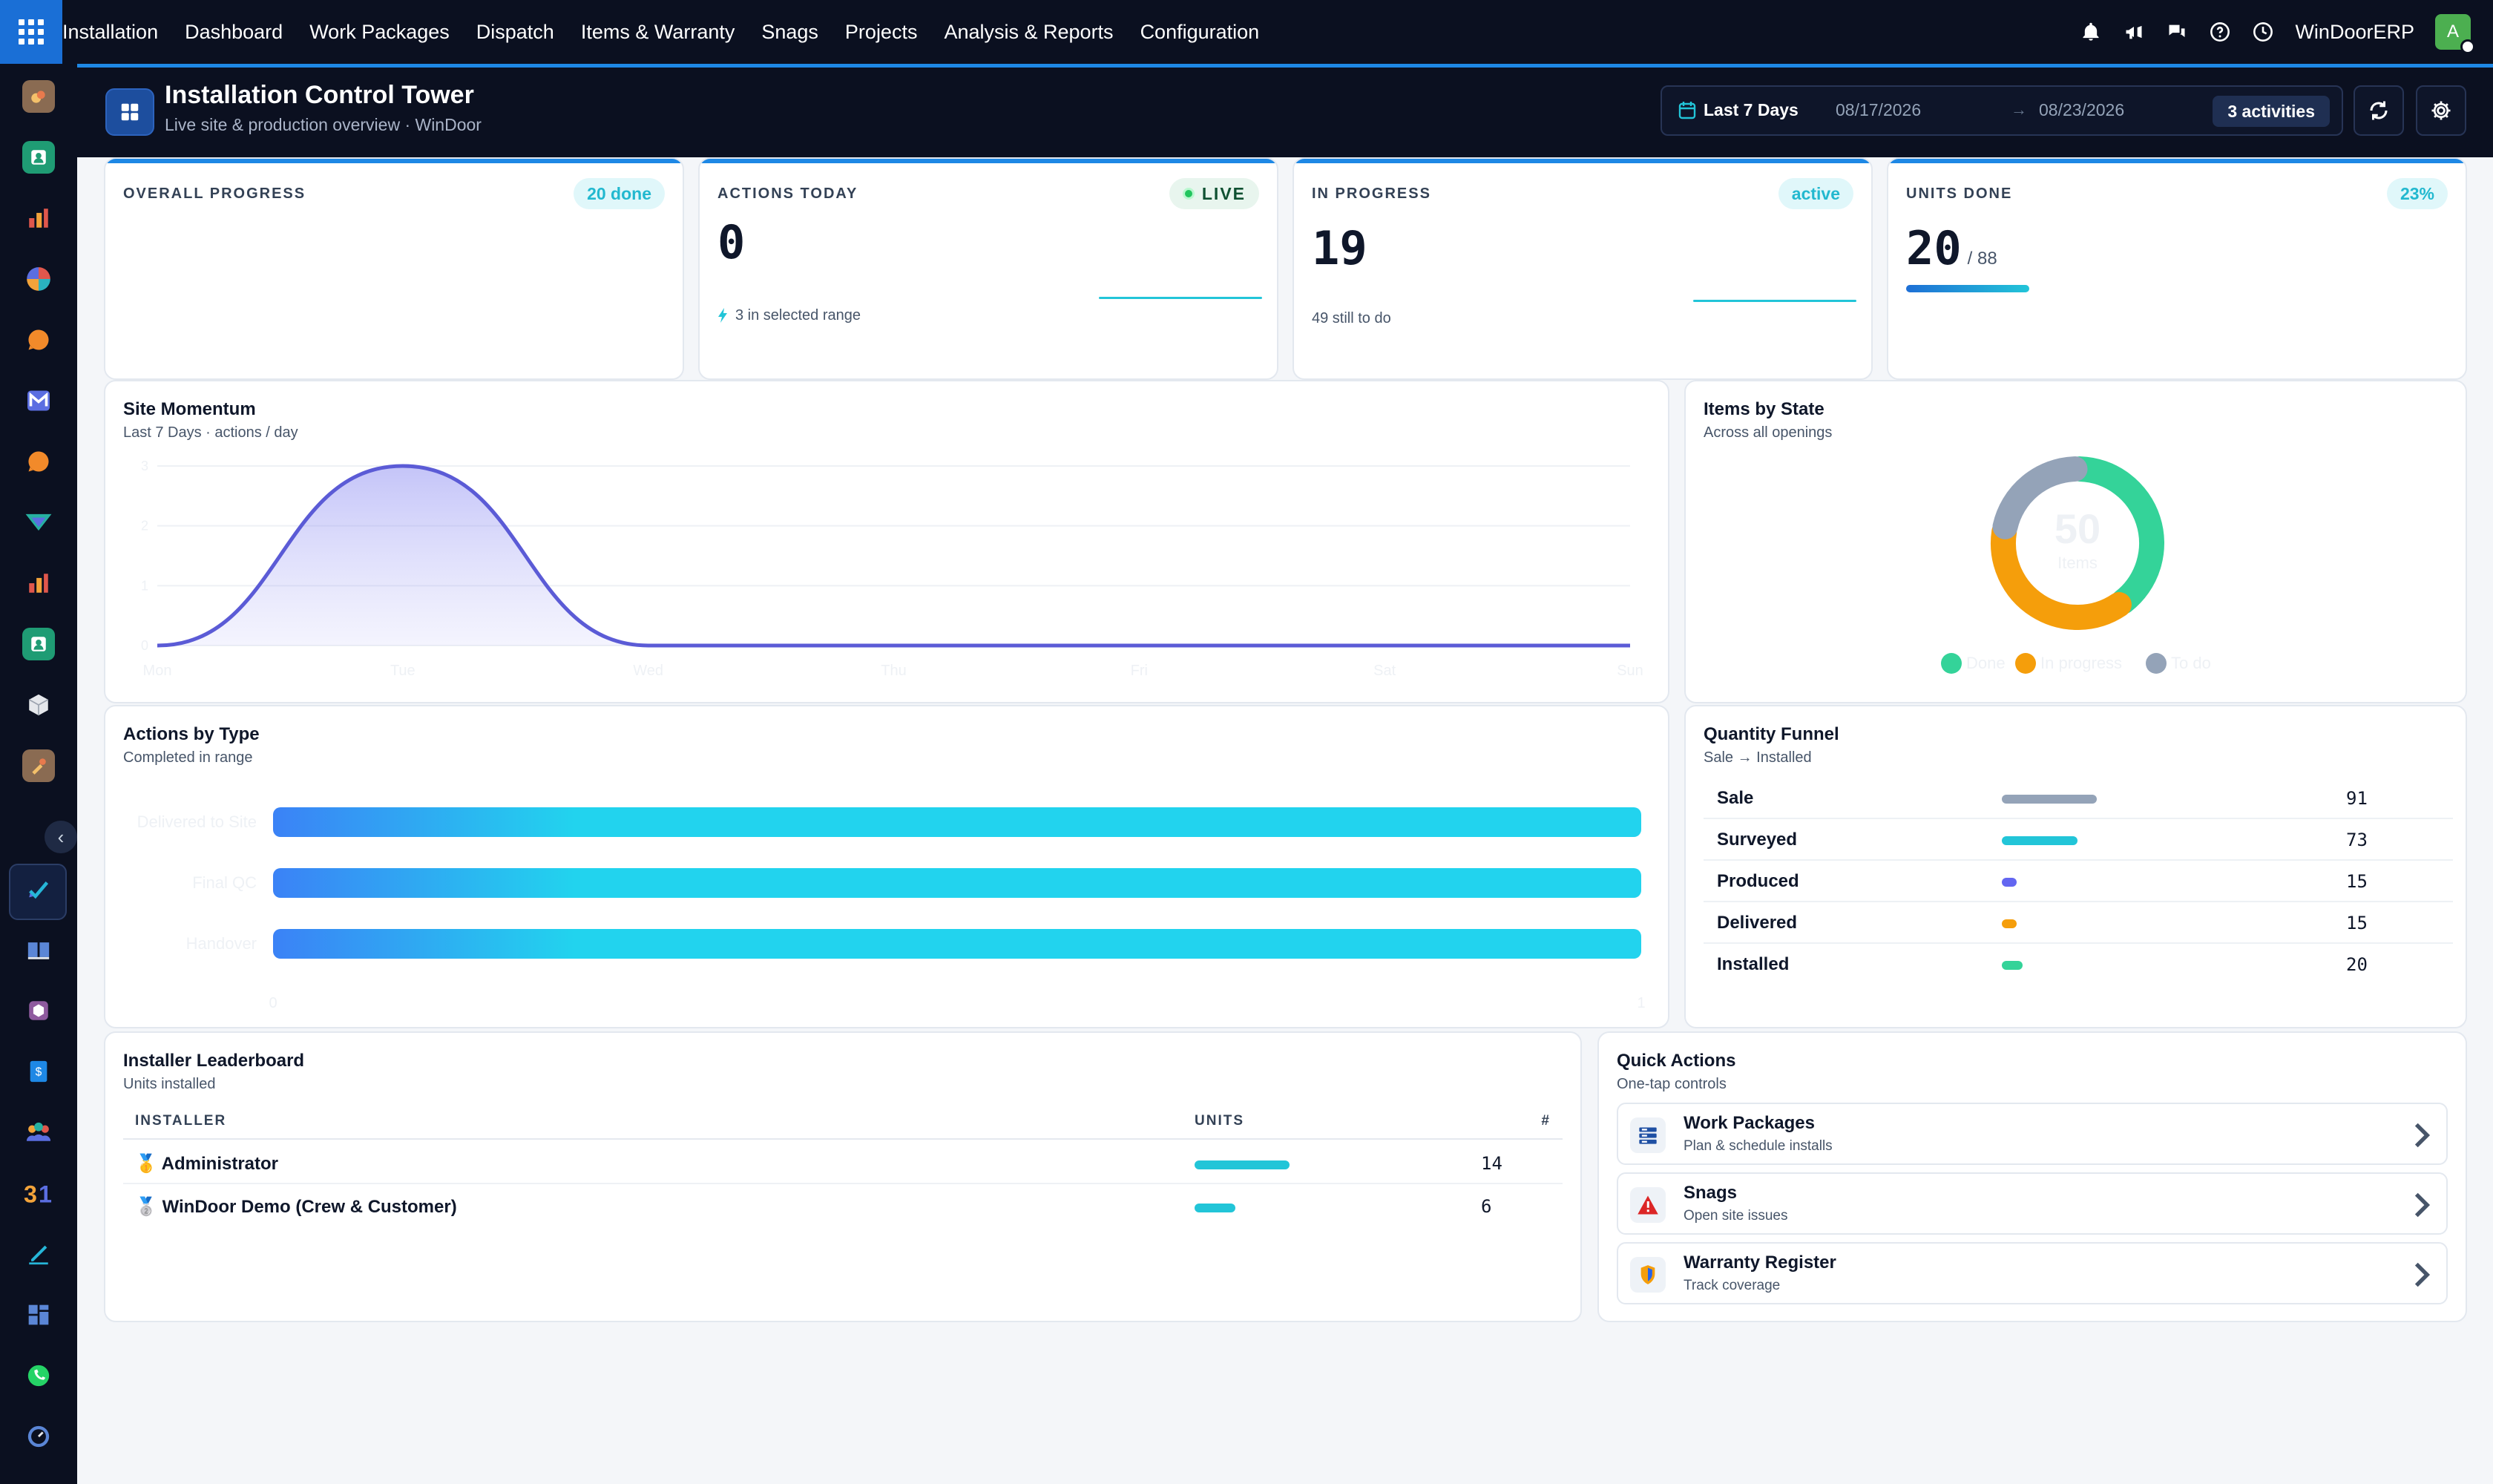  I want to click on refresh-icon, so click(2379, 110).